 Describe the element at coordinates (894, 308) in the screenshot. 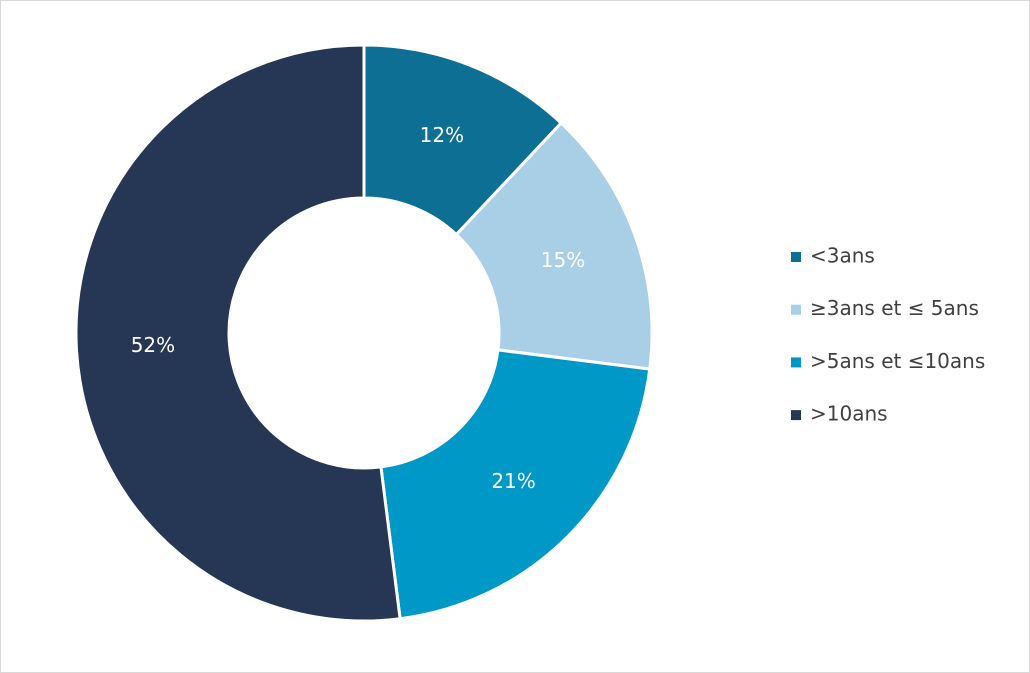

I see `legend-label: ≥3ans et ≤ 5ans` at that location.